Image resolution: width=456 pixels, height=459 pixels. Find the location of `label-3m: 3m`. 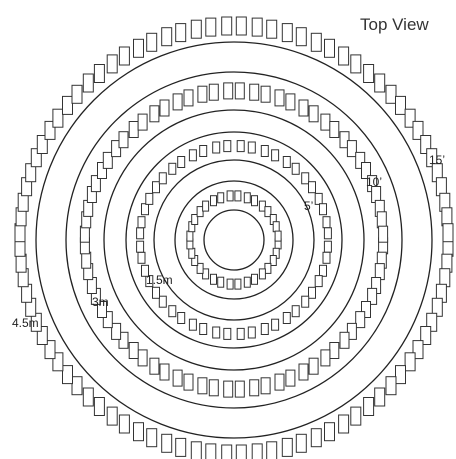

label-3m: 3m is located at coordinates (100, 302).